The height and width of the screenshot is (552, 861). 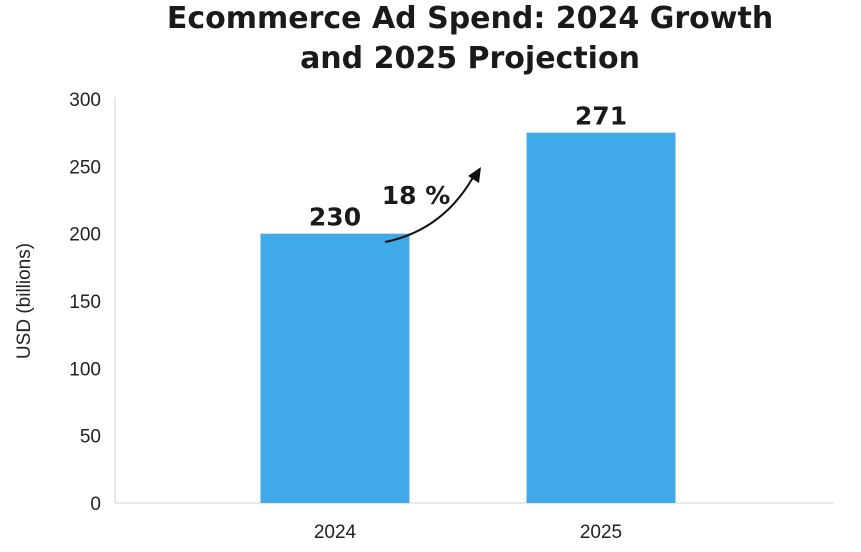 I want to click on y-tick-label: 100, so click(x=85, y=369).